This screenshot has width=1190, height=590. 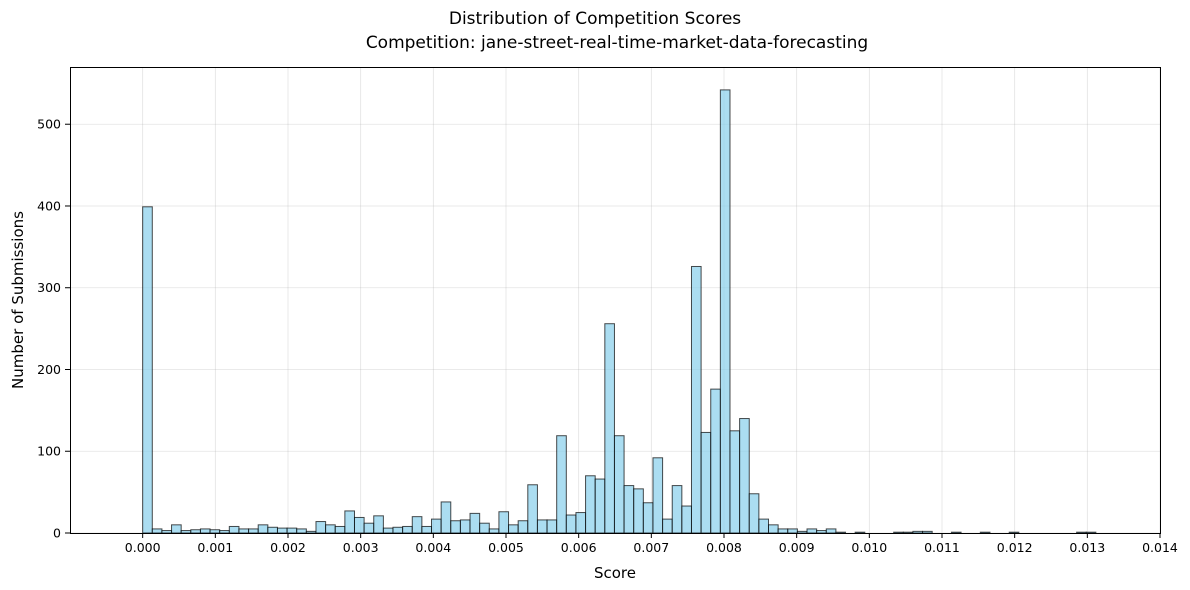 What do you see at coordinates (579, 547) in the screenshot?
I see `x-tick-label: 0.006` at bounding box center [579, 547].